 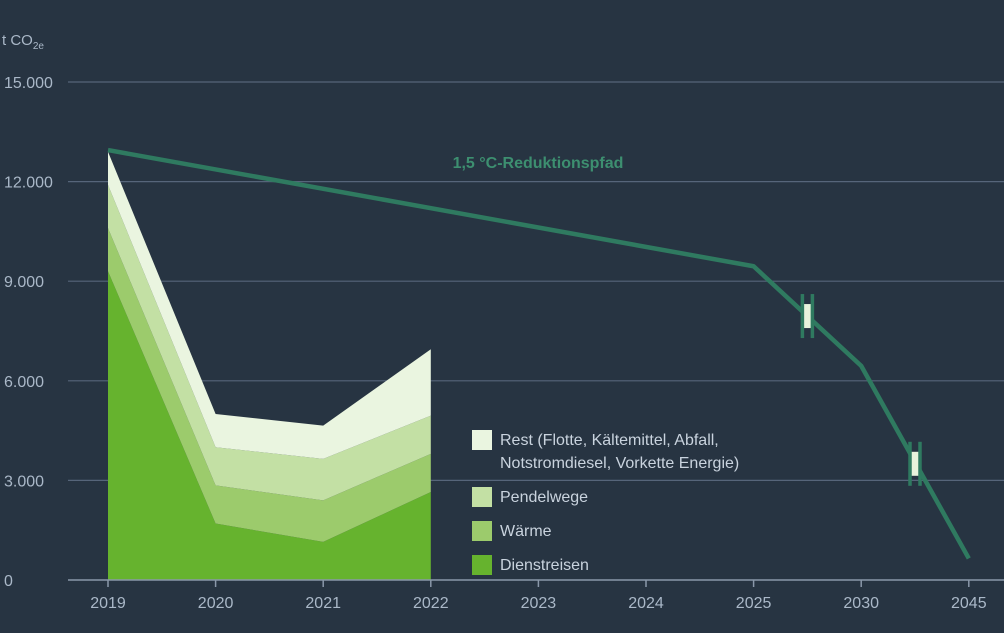 I want to click on legend-label: Rest (Flotte, Kältemittel, Abfall,, so click(x=609, y=440).